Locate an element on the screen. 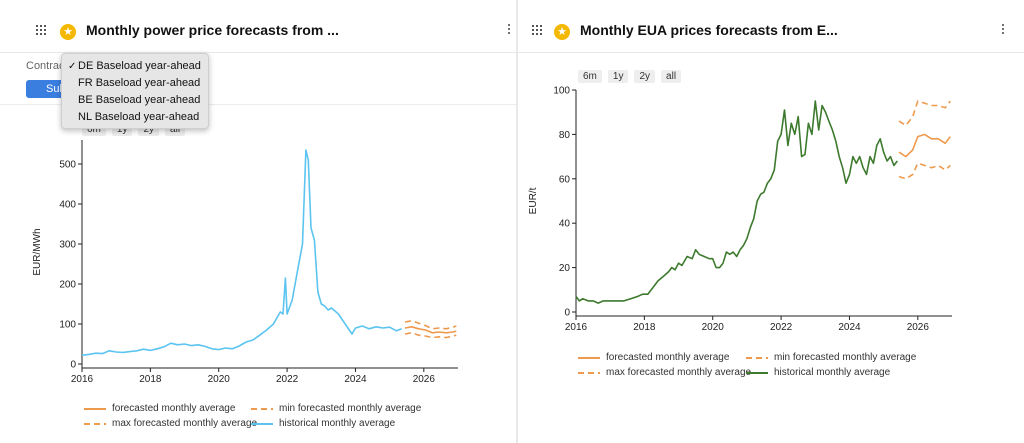 The width and height of the screenshot is (1024, 443). y-tick-label: 200 is located at coordinates (67, 285).